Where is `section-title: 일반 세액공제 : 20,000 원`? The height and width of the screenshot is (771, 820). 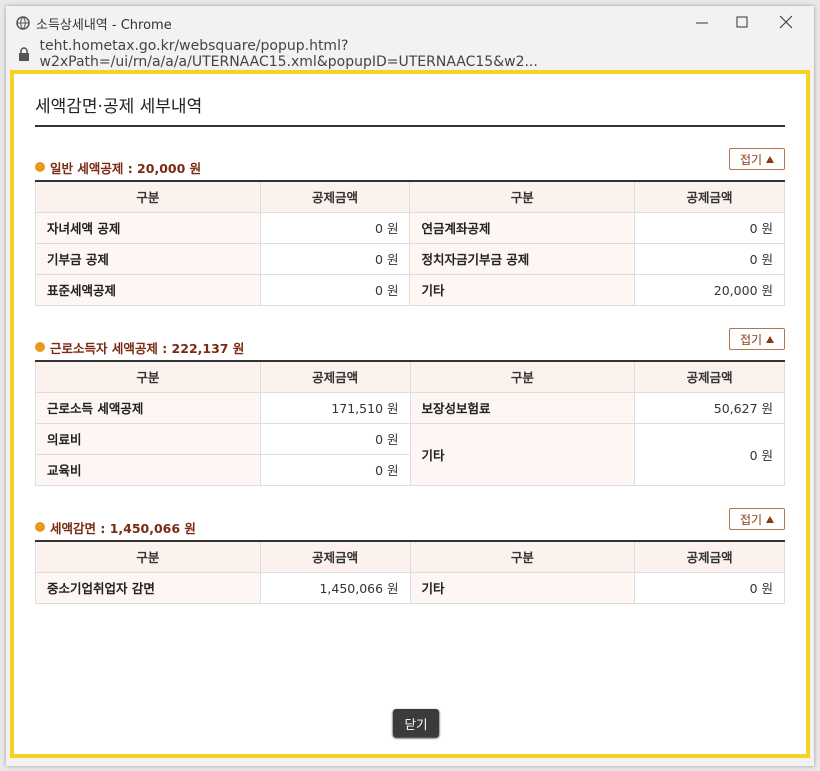 section-title: 일반 세액공제 : 20,000 원 is located at coordinates (126, 168).